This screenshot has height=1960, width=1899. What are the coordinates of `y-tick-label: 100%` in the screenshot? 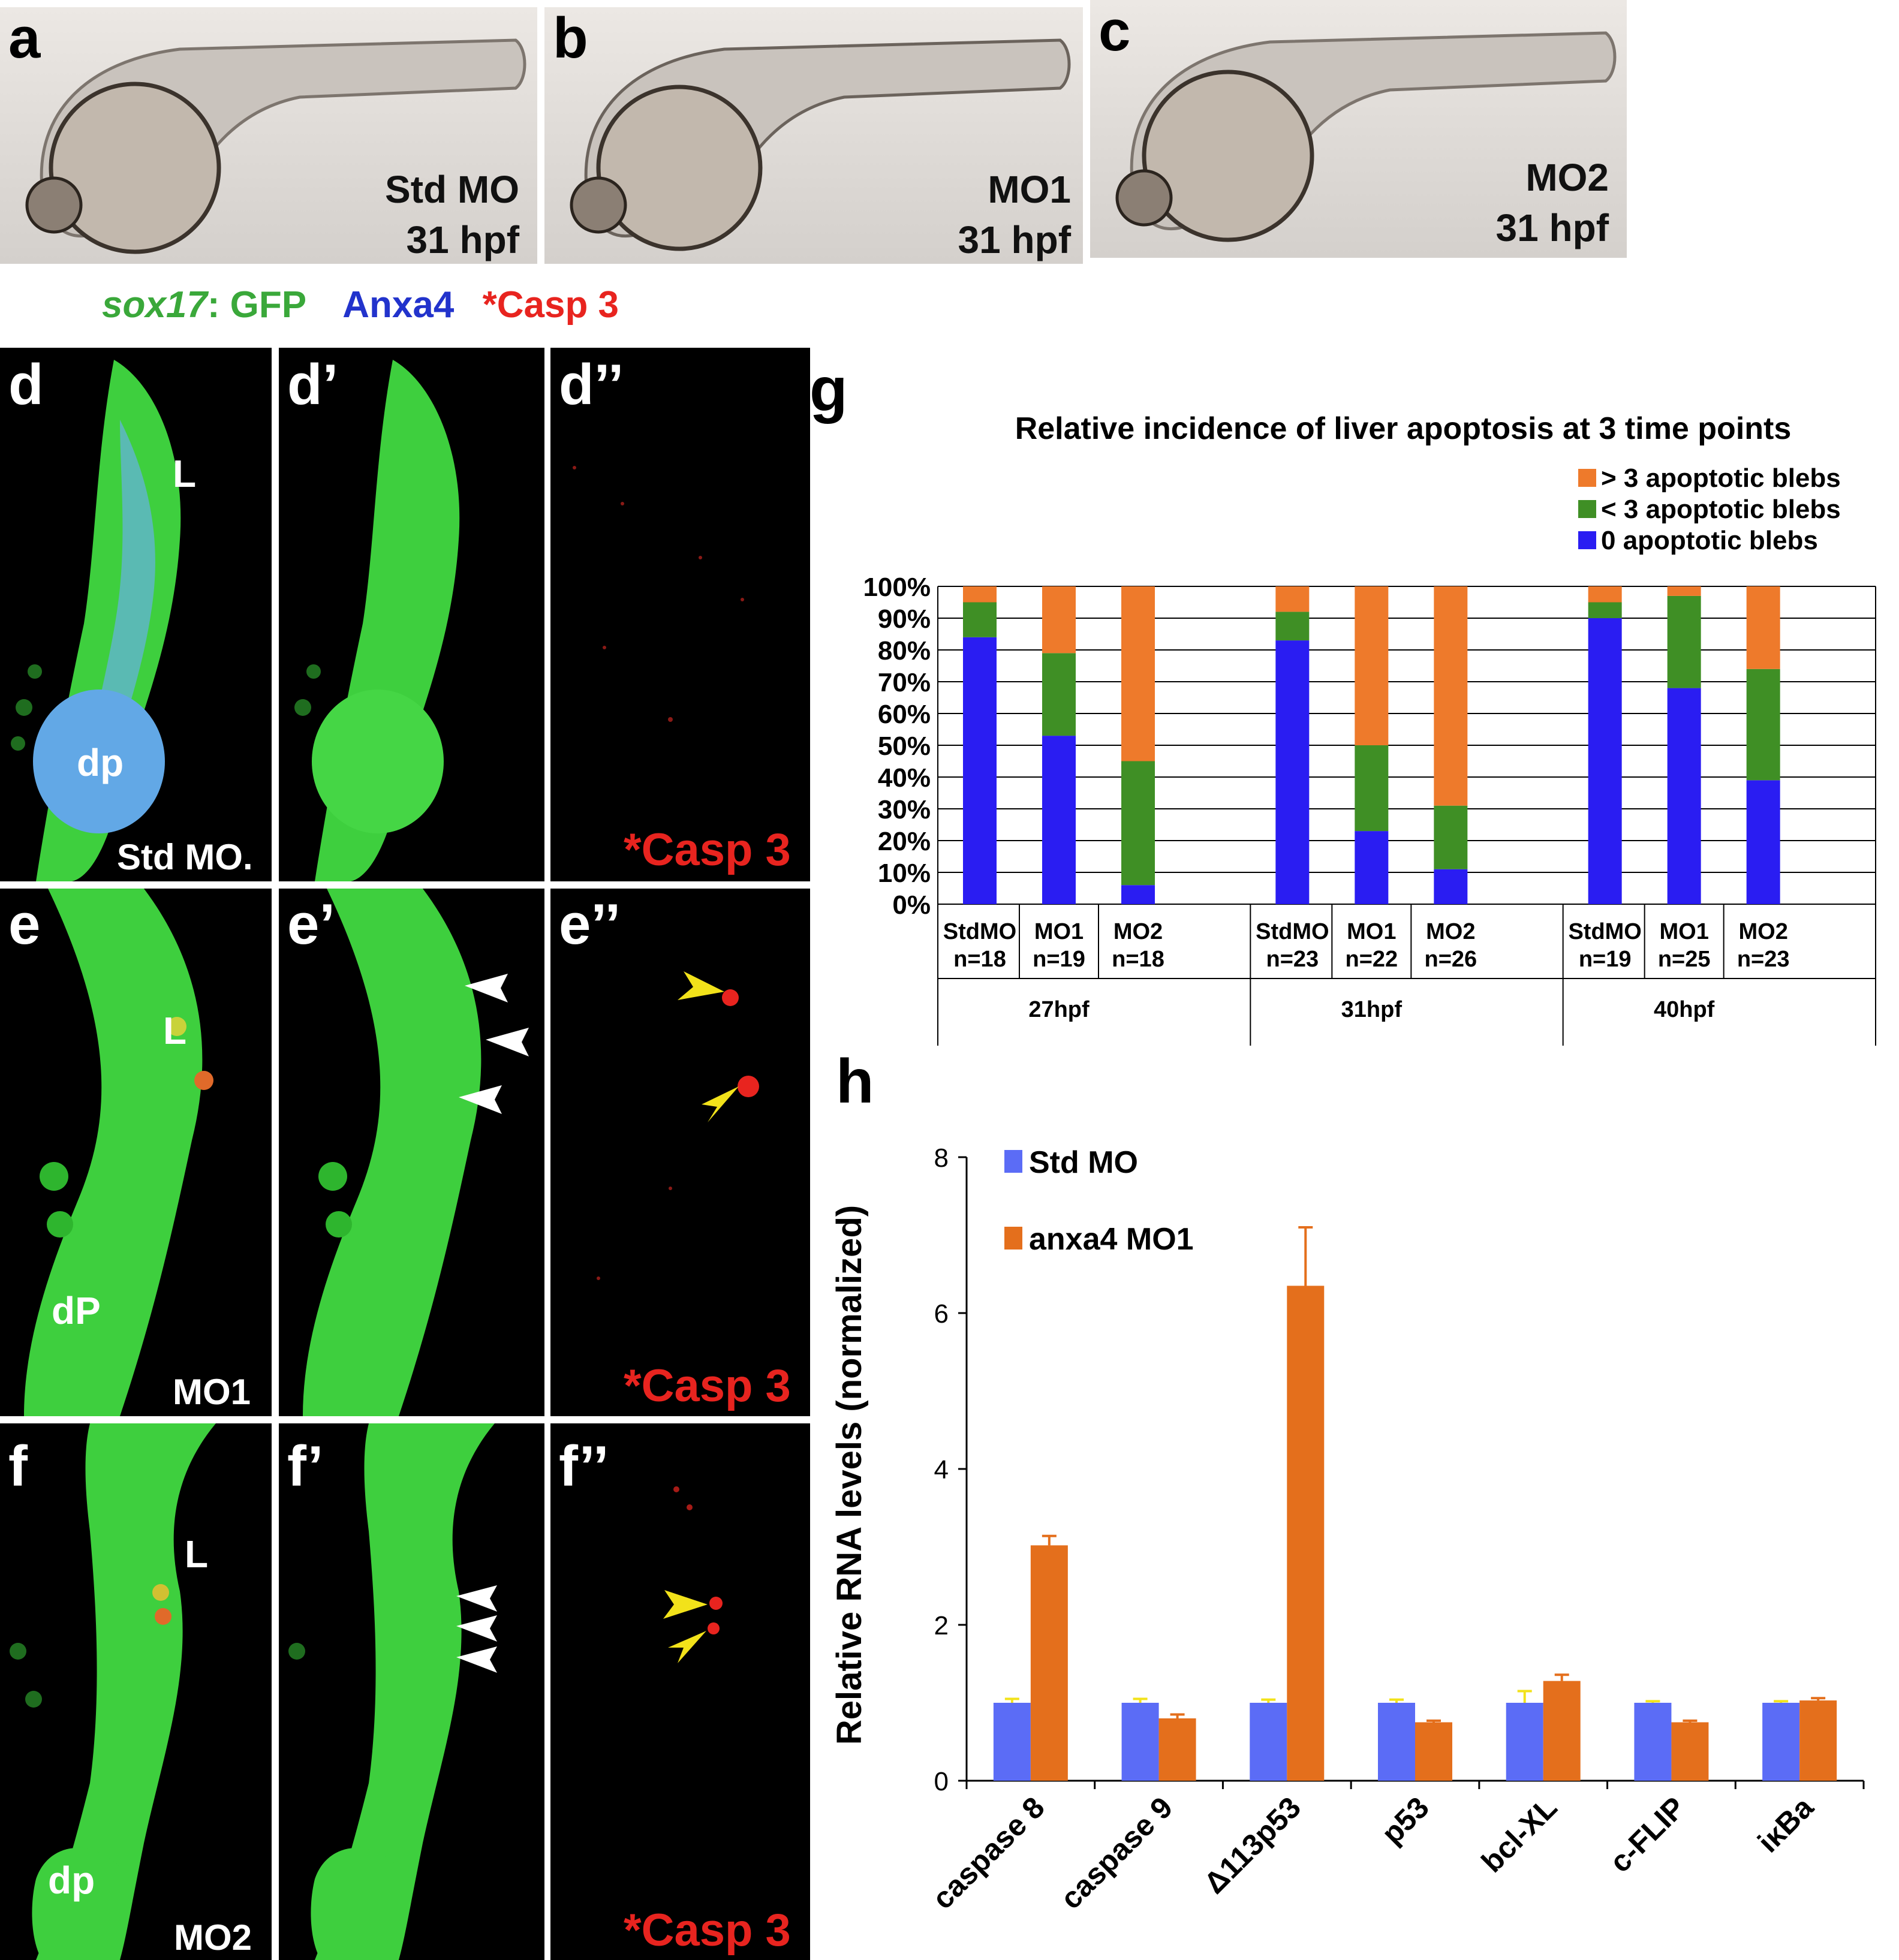 It's located at (897, 587).